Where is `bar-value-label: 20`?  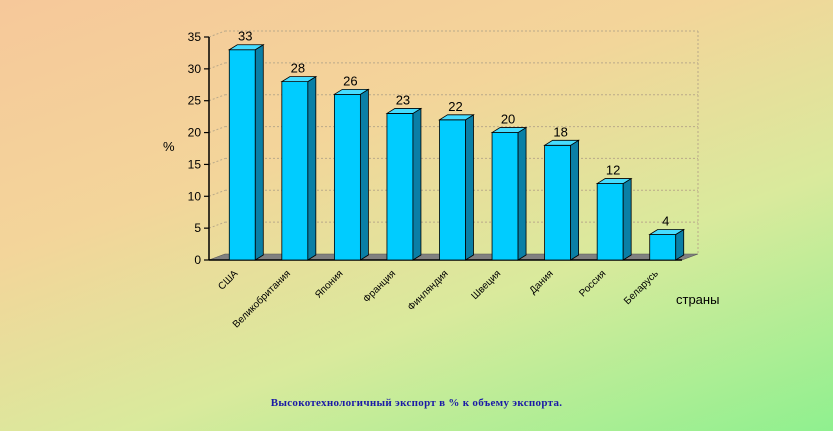 bar-value-label: 20 is located at coordinates (508, 119).